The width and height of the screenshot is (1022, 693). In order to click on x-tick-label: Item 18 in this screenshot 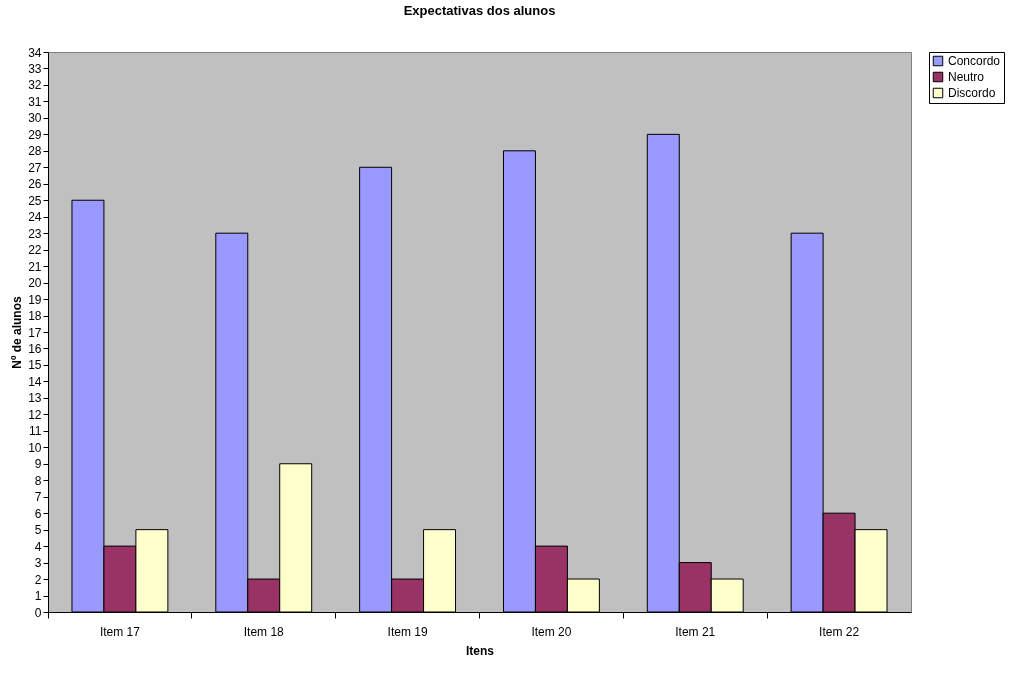, I will do `click(264, 631)`.